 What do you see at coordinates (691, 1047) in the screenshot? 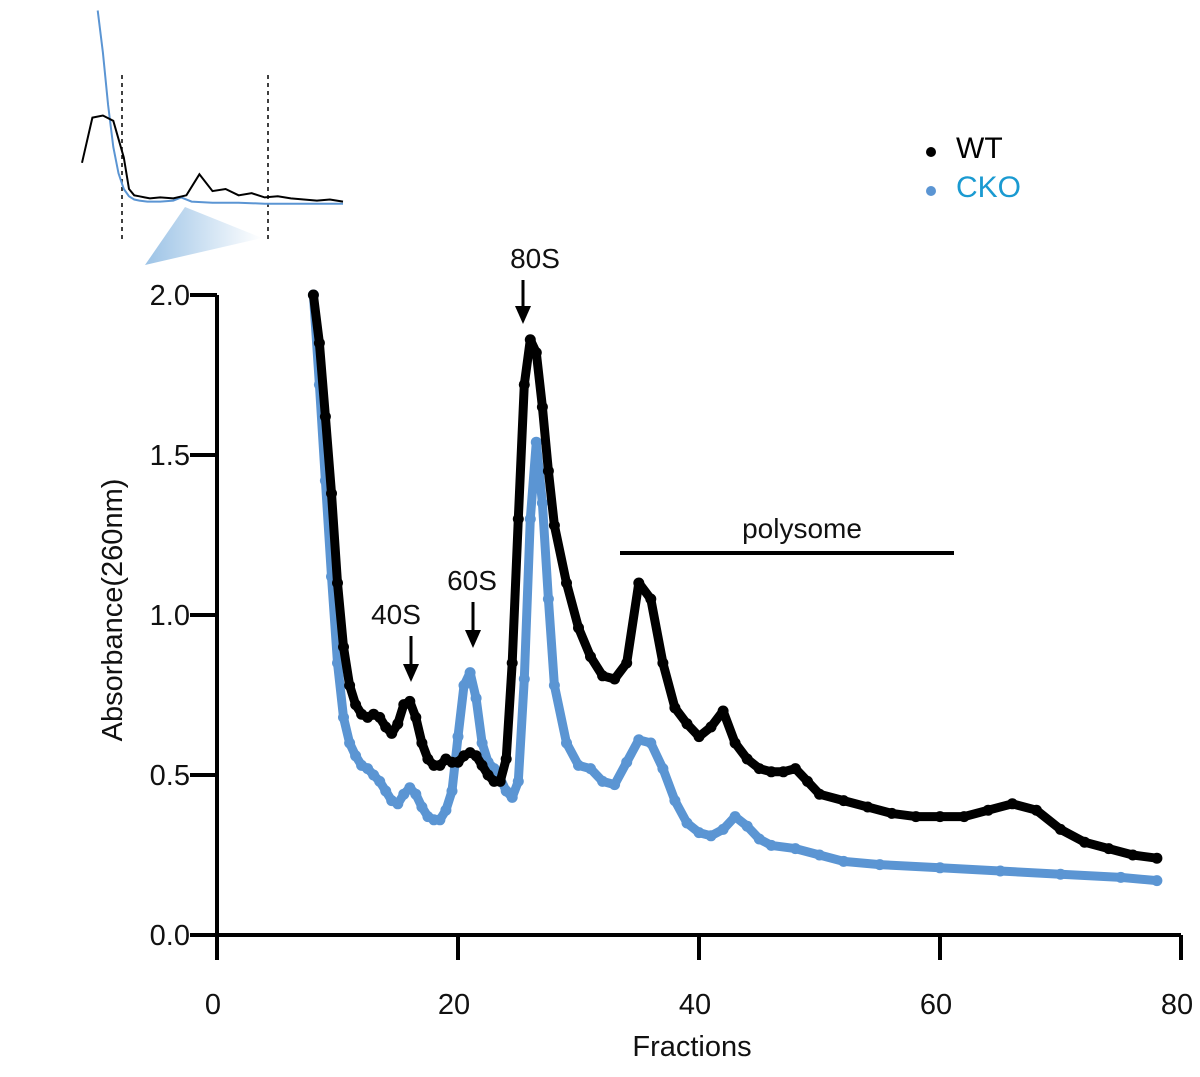
I see `x-axis-label: Fractions` at bounding box center [691, 1047].